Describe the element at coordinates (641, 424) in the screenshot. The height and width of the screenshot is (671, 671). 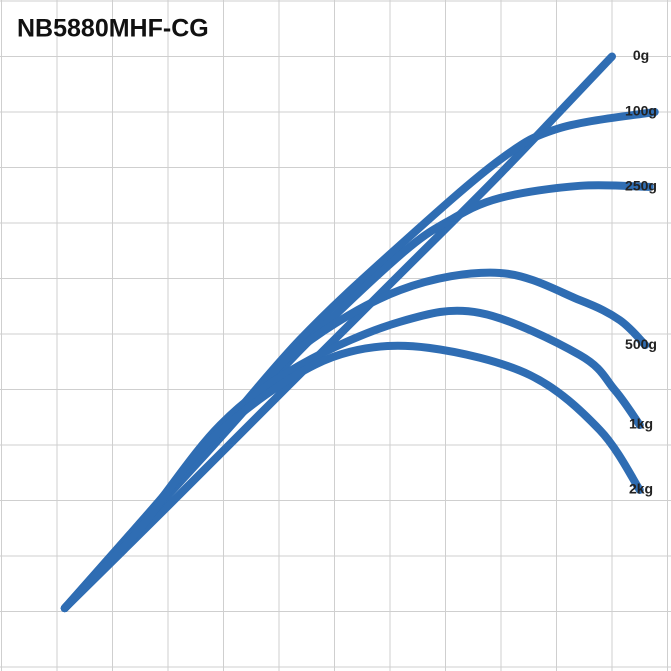
I see `series-label: 1kg` at that location.